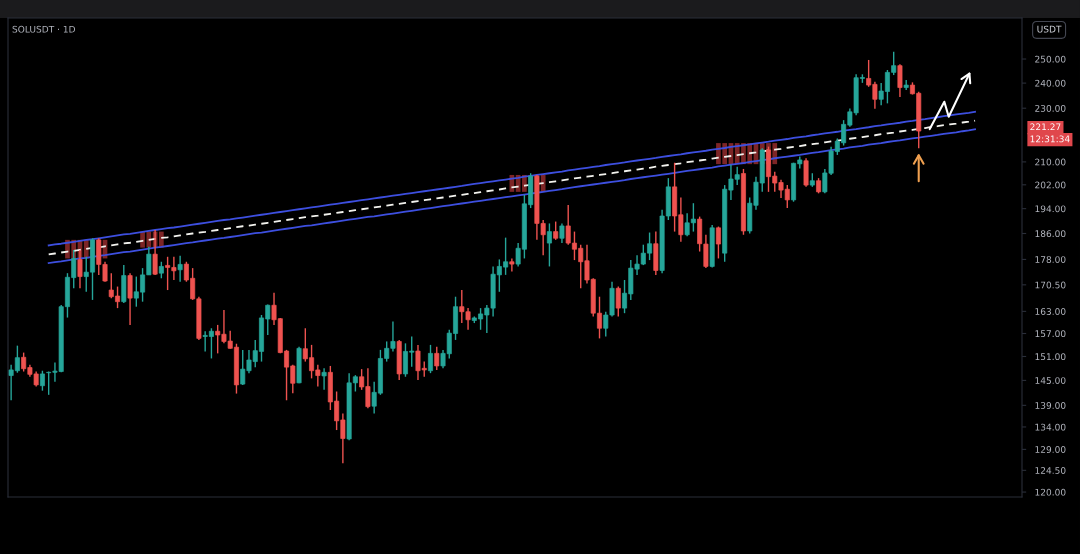 This screenshot has width=1080, height=554. What do you see at coordinates (1050, 234) in the screenshot?
I see `y-tick-label: 186.00` at bounding box center [1050, 234].